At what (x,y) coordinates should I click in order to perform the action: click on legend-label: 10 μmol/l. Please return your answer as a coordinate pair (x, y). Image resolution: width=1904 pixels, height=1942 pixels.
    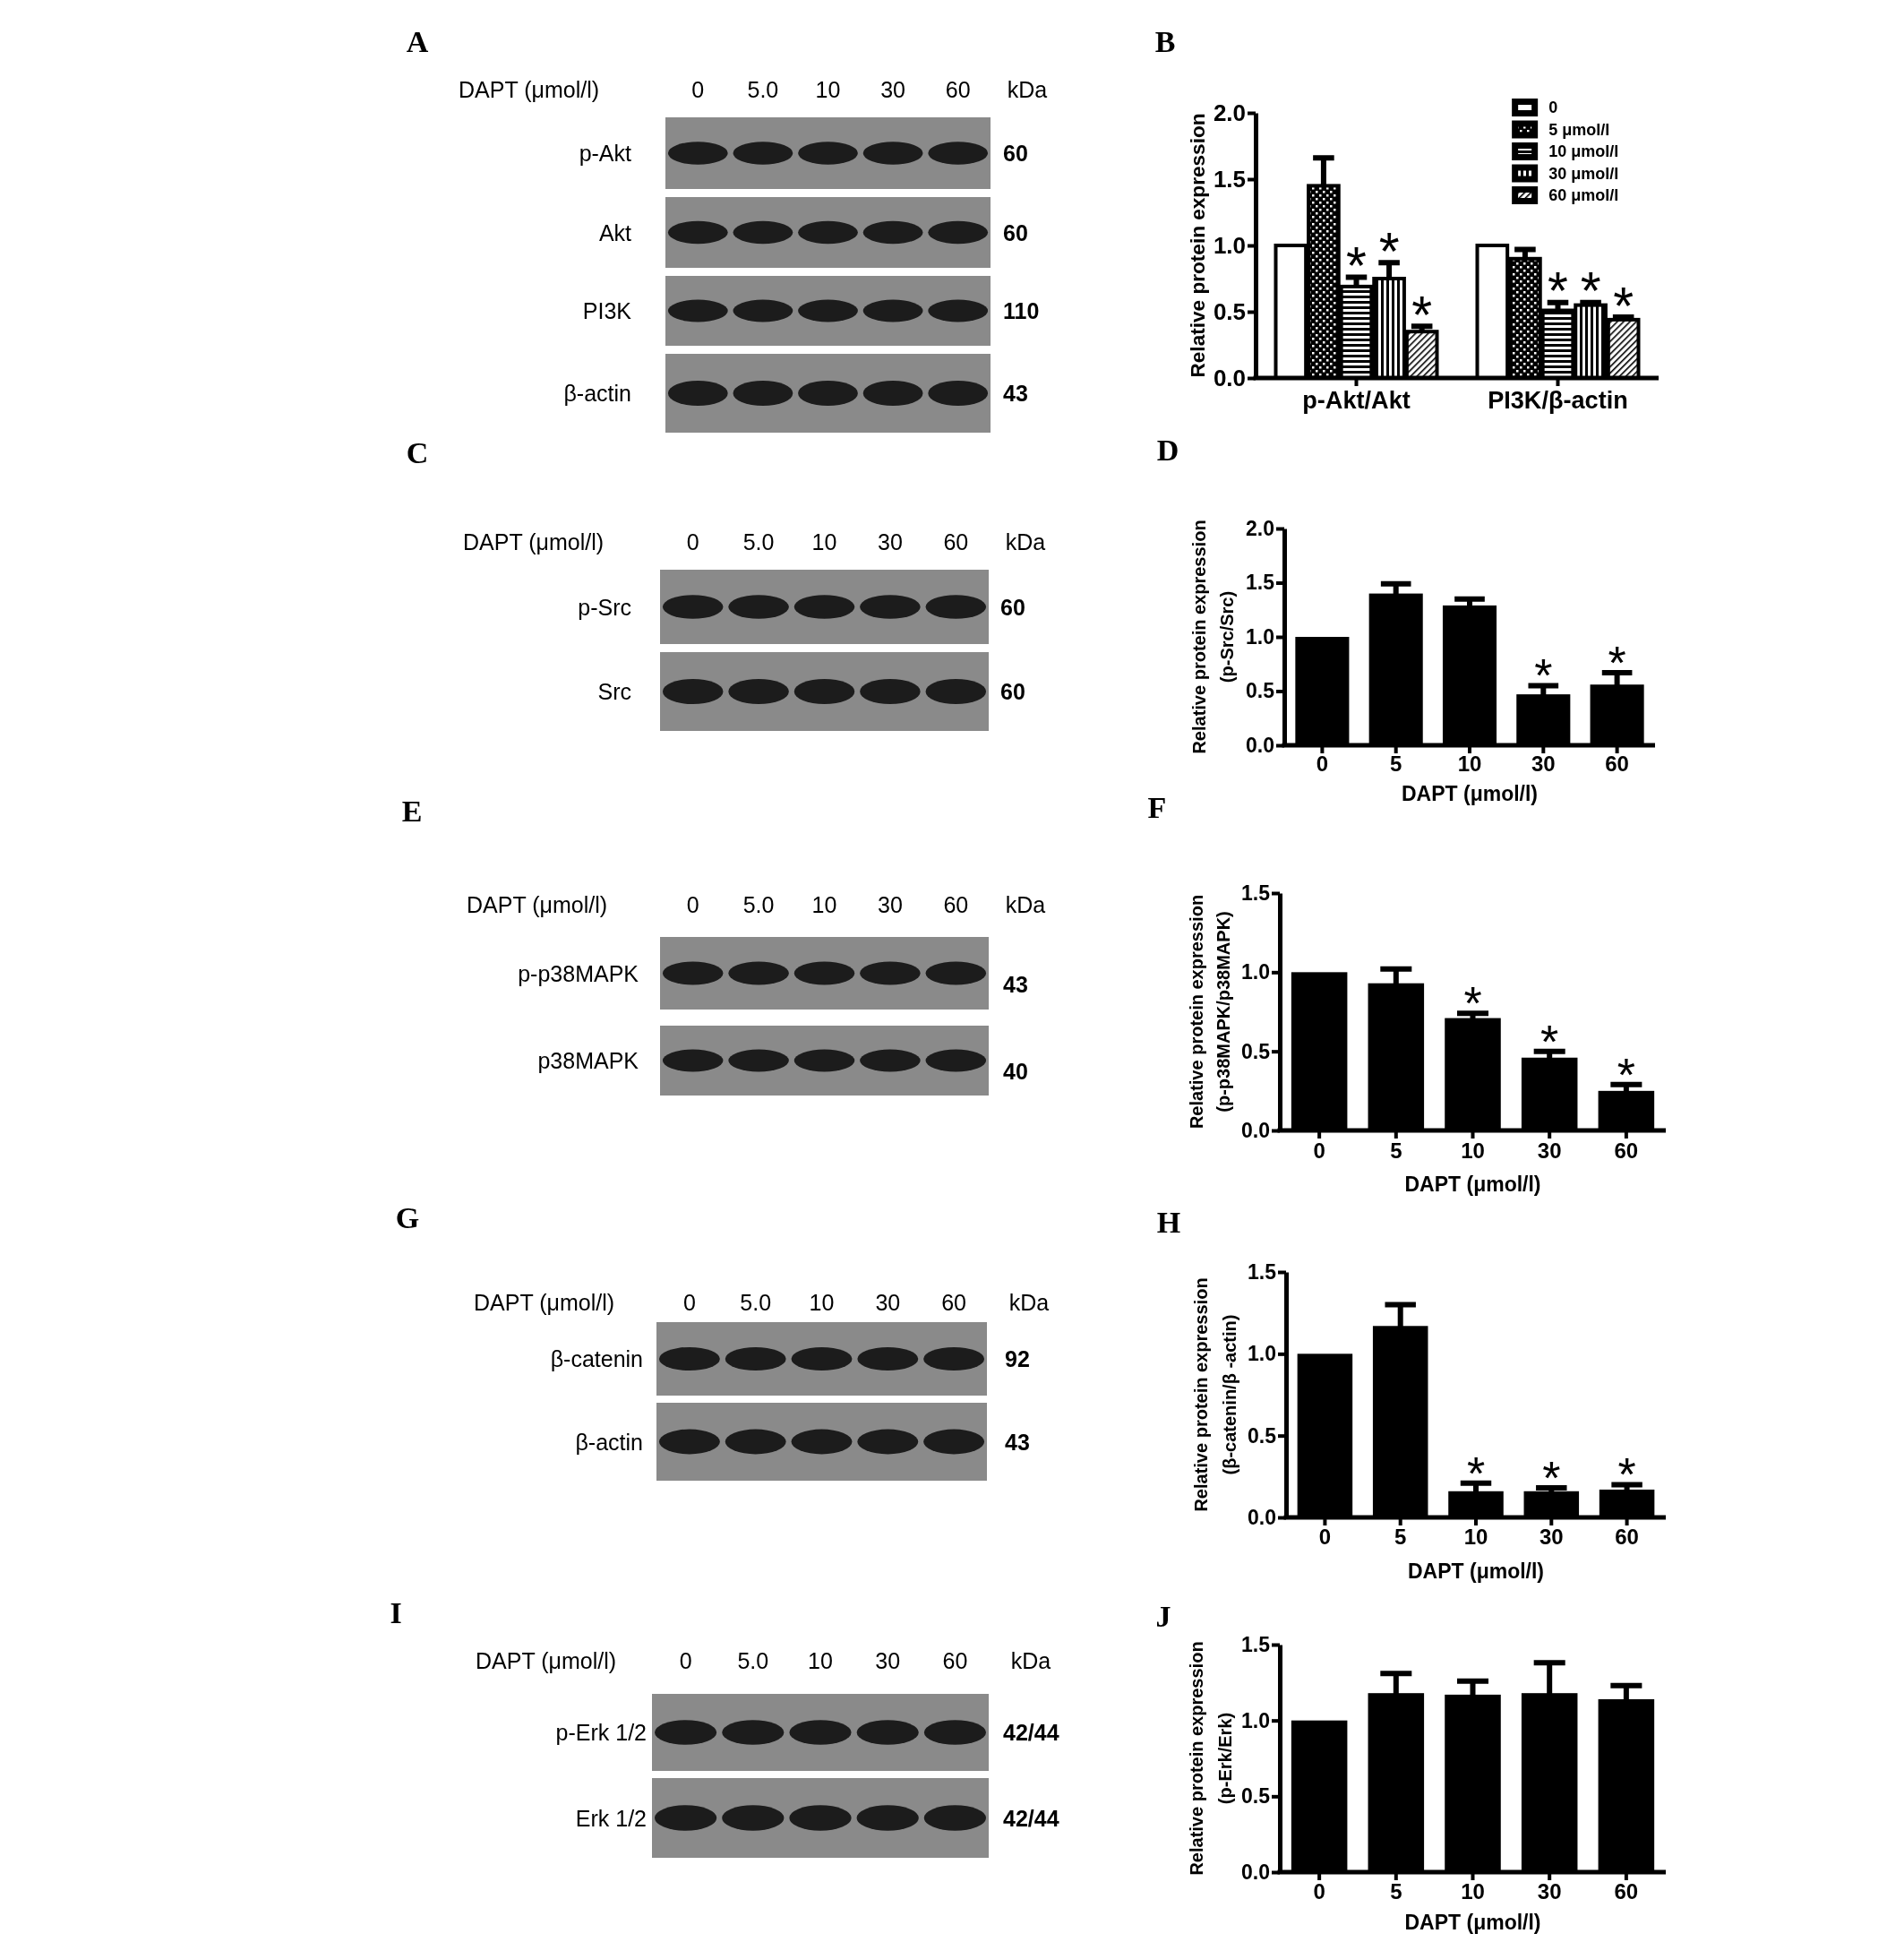
    Looking at the image, I should click on (1584, 151).